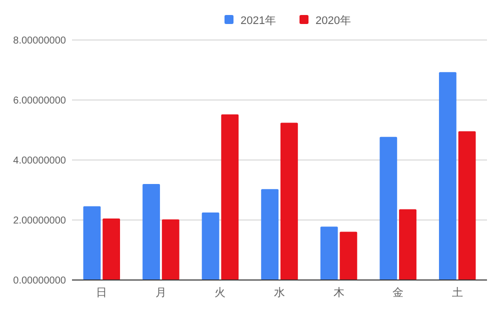 This screenshot has width=500, height=309. I want to click on x-tick-label: 火, so click(220, 292).